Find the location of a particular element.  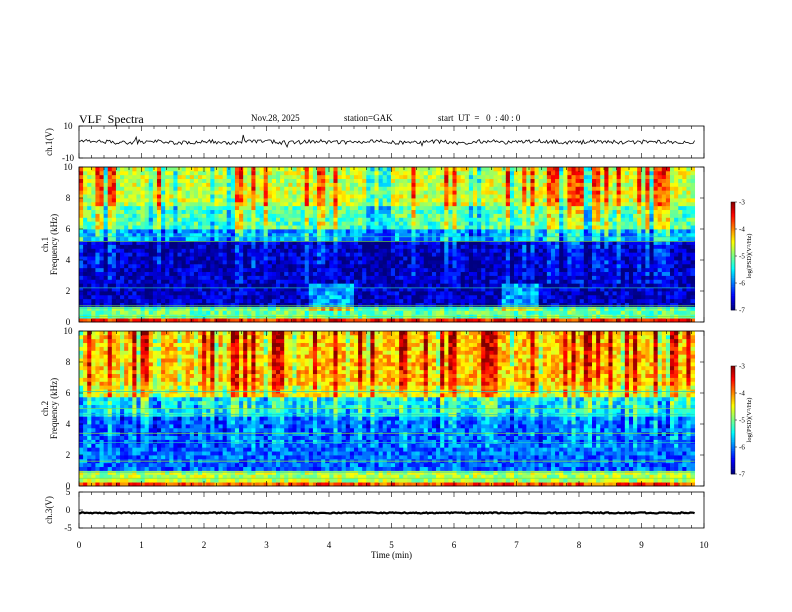

ytick-ch3-waveform-0: 5 is located at coordinates (68, 492).